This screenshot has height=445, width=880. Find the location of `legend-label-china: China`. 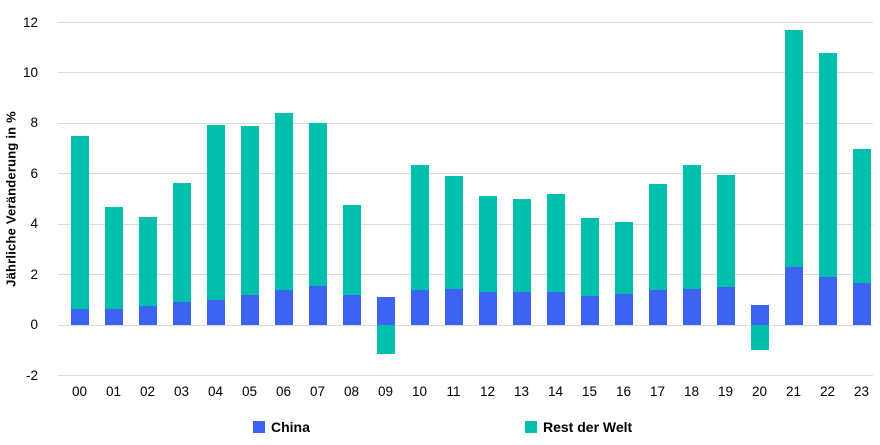

legend-label-china: China is located at coordinates (290, 427).